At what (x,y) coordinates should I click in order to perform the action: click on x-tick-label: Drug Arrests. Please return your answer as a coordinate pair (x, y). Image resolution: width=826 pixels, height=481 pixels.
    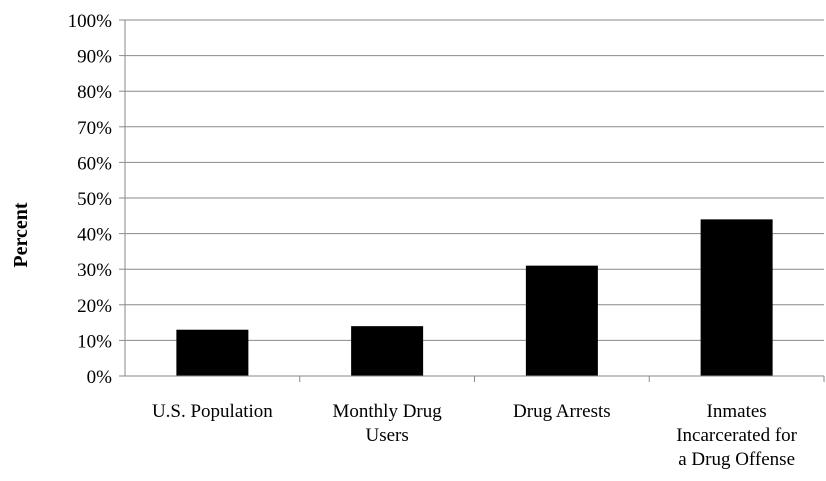
    Looking at the image, I should click on (562, 411).